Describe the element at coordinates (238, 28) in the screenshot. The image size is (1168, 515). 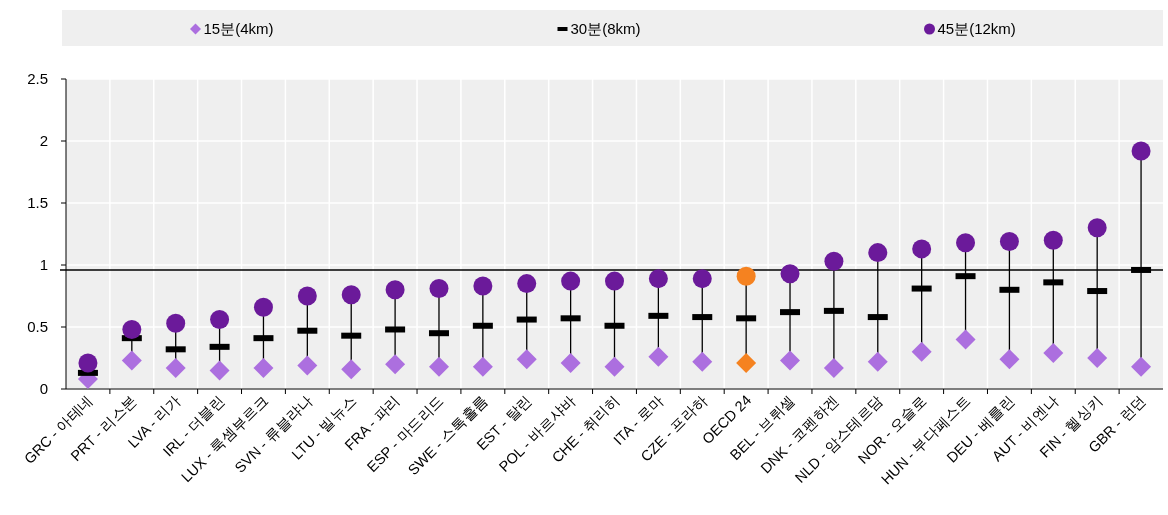
I see `legend-label: 15분(4km)` at that location.